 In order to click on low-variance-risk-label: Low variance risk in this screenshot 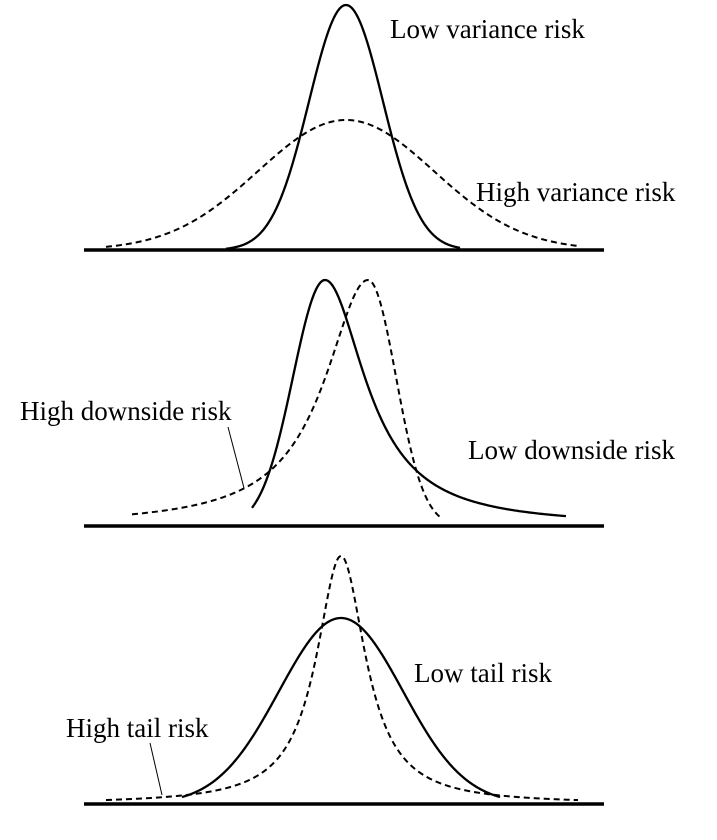, I will do `click(487, 29)`.